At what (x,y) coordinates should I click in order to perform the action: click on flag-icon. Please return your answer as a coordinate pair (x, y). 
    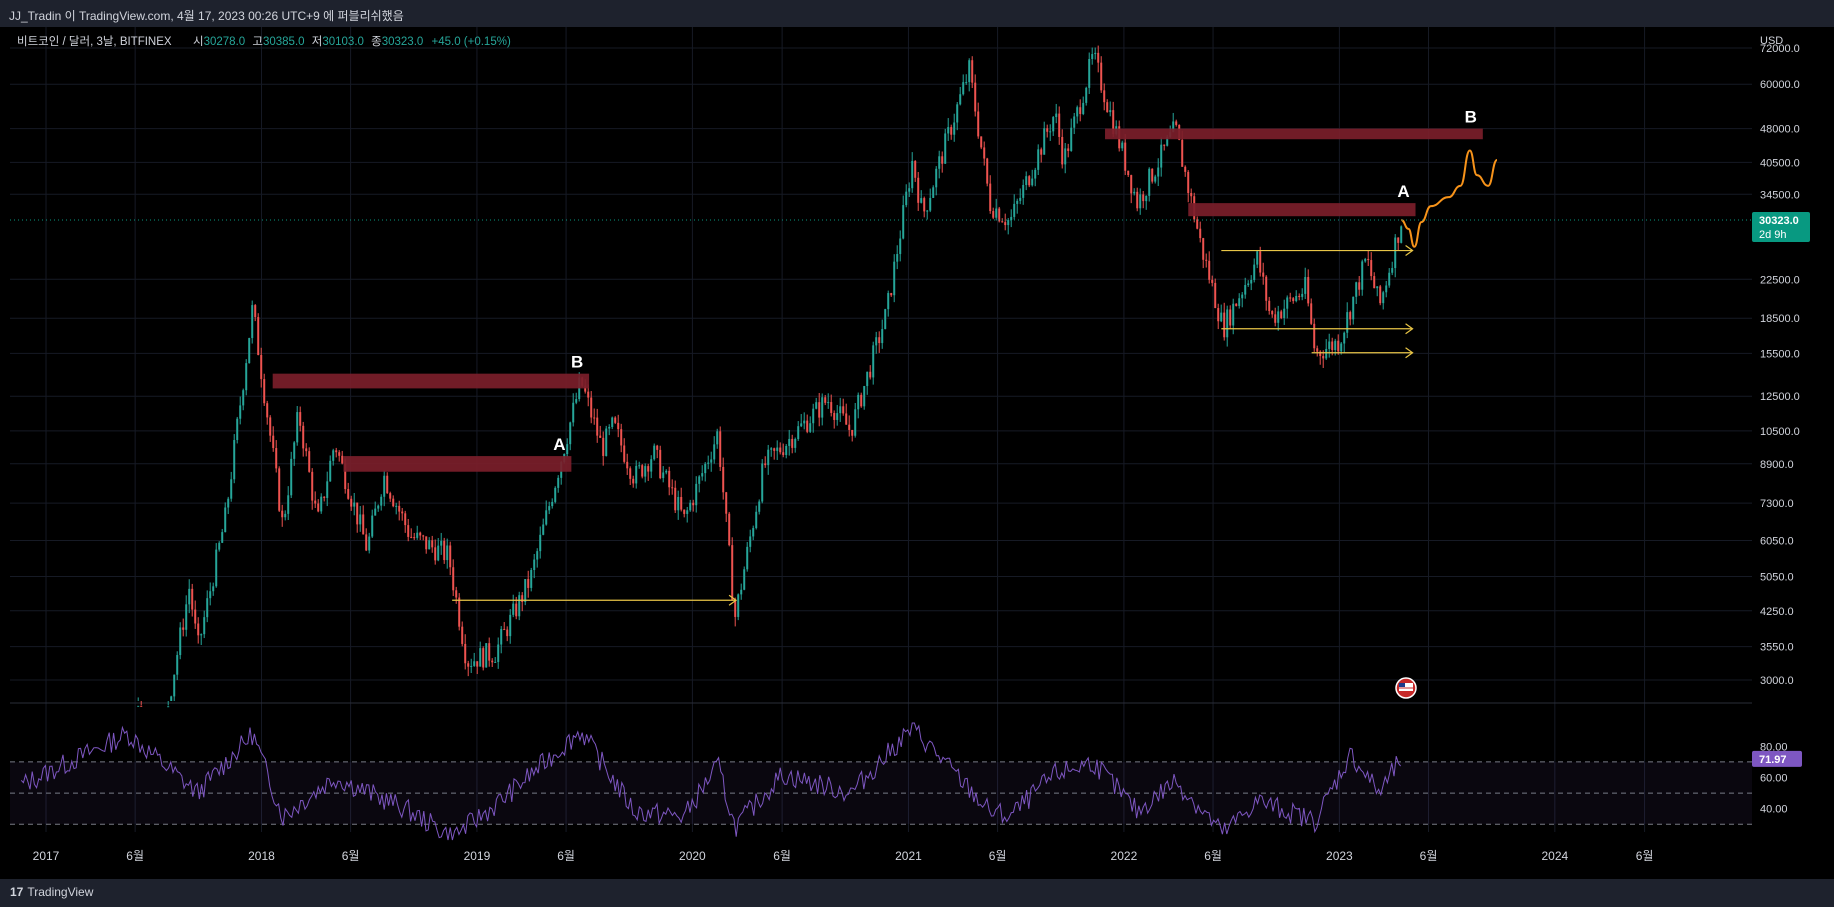
    Looking at the image, I should click on (1406, 688).